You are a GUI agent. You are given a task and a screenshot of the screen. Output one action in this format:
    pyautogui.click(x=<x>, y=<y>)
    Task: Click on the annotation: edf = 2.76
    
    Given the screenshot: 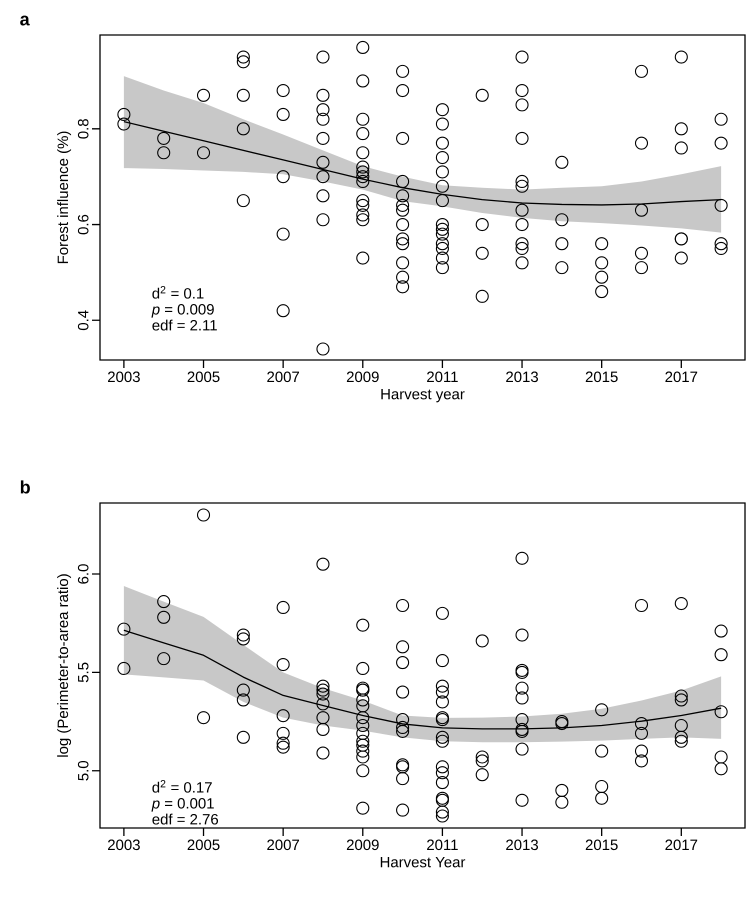 What is the action you would take?
    pyautogui.click(x=185, y=819)
    